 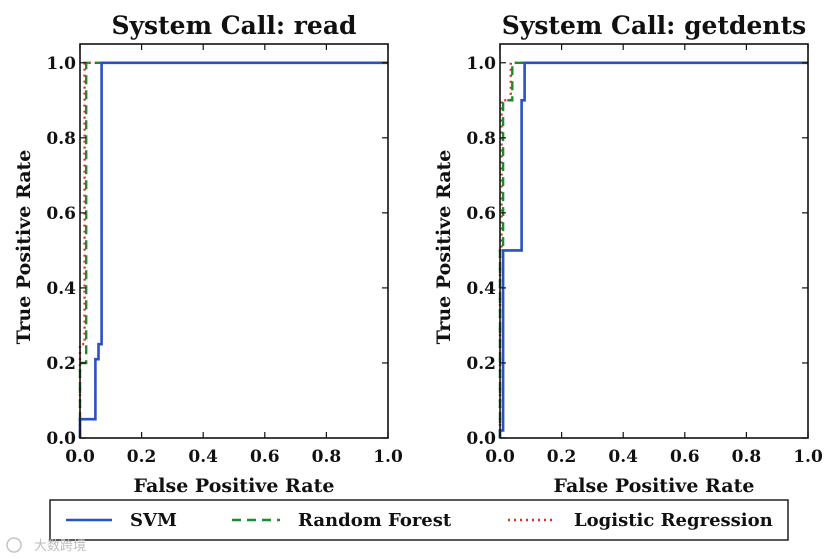 I want to click on legend-label-random-forest: Random Forest, so click(x=375, y=520).